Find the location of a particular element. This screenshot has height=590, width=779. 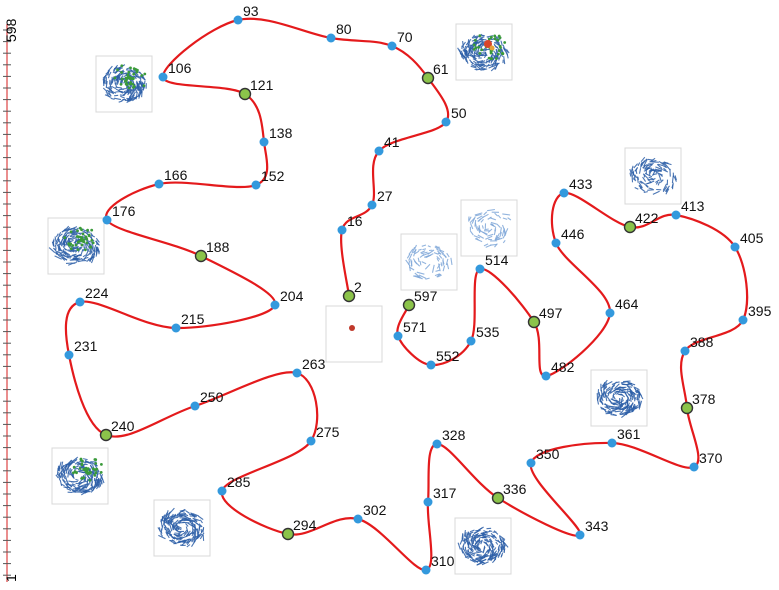

data-point-361: 361 is located at coordinates (624, 437).